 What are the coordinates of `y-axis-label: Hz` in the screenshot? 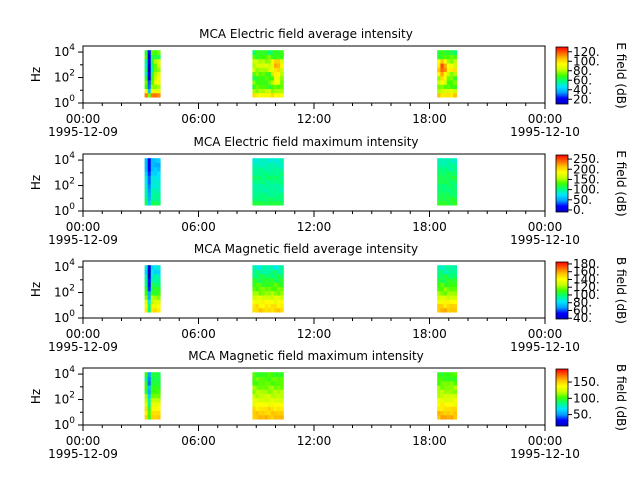 It's located at (36, 289).